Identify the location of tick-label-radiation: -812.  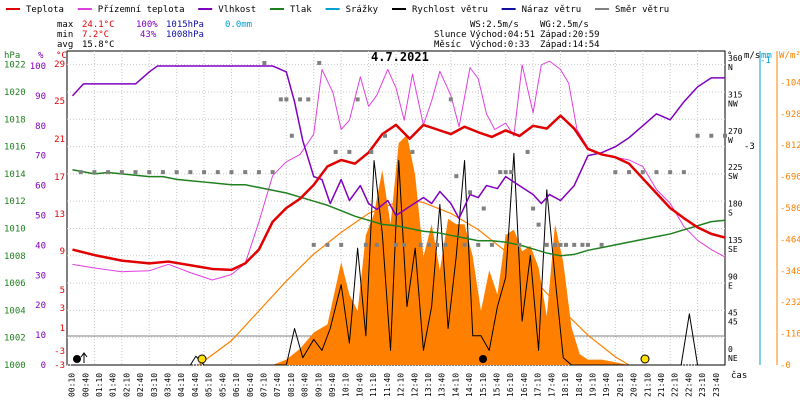
(790, 146).